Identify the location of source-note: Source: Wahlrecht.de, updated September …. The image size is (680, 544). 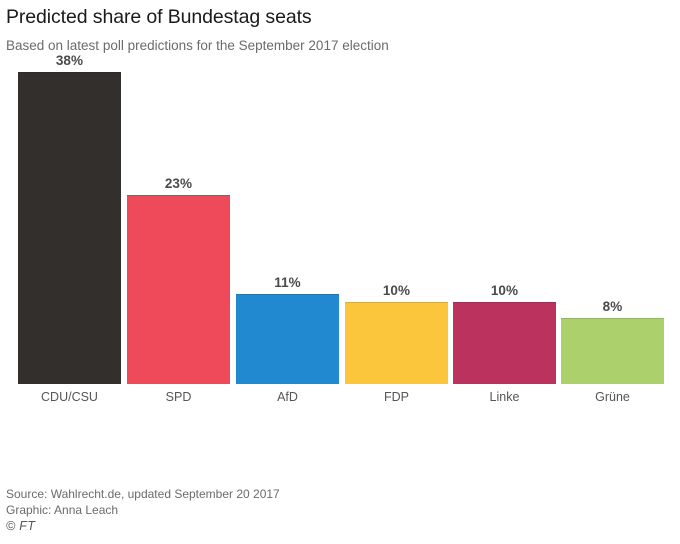
(143, 494).